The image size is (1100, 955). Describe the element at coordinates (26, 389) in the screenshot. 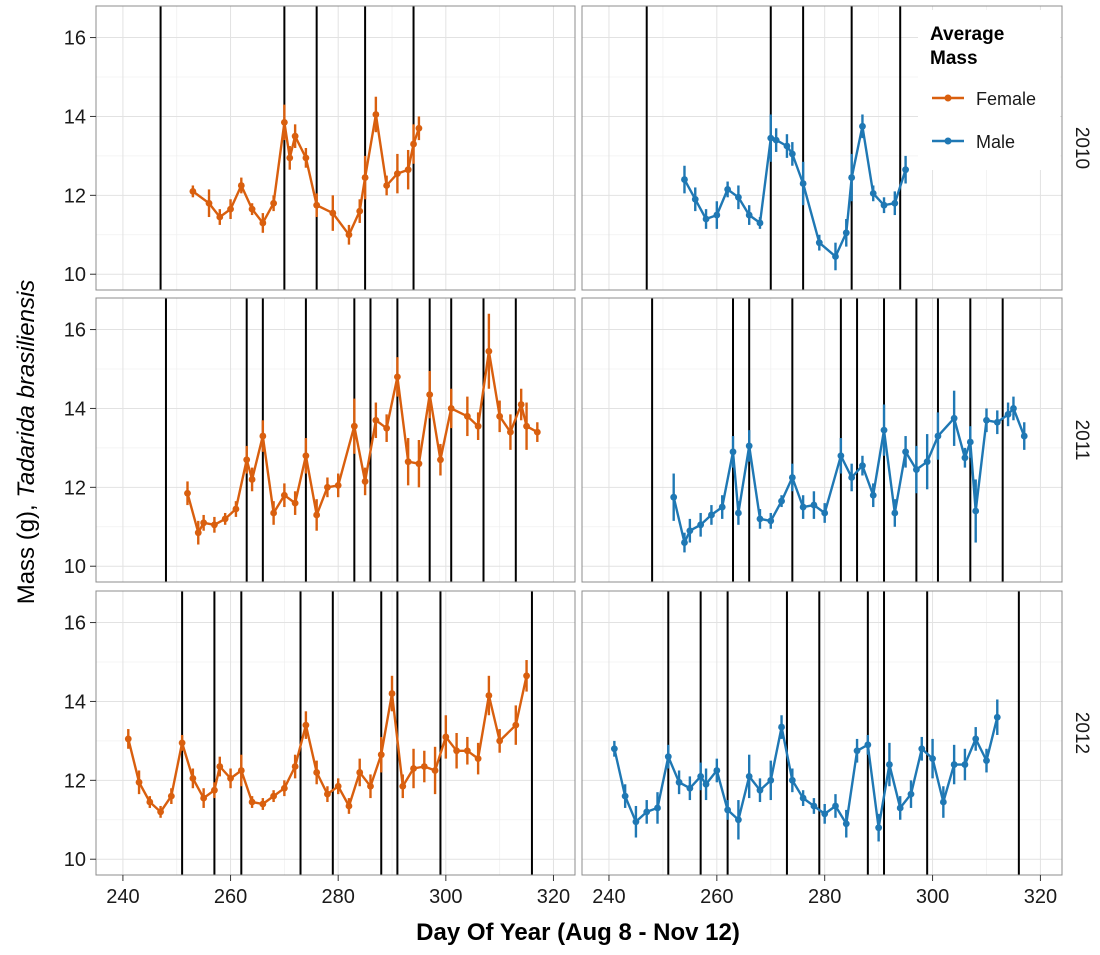

I see `y-axis-label-species: Tadarida brasiliensis` at that location.